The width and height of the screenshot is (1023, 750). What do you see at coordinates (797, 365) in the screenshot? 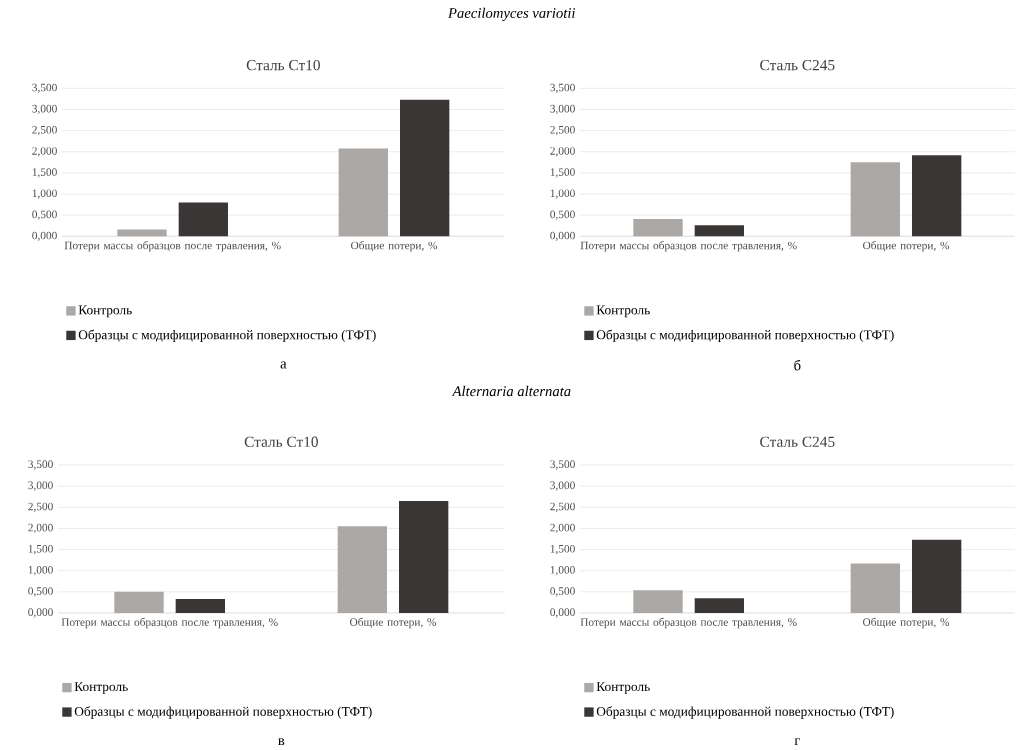
I see `text: б` at bounding box center [797, 365].